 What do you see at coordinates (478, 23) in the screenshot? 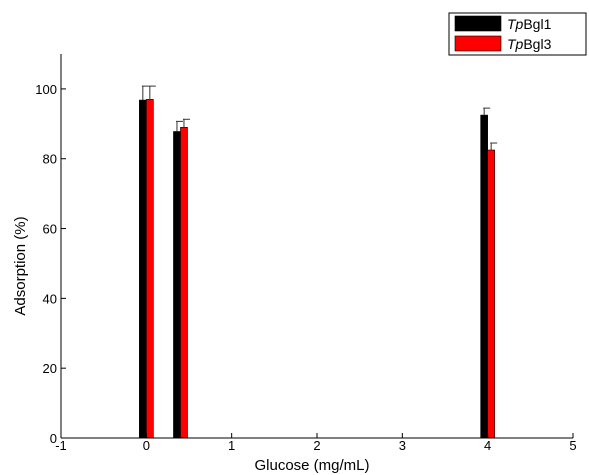
I see `legend-swatch-TpBgl1` at bounding box center [478, 23].